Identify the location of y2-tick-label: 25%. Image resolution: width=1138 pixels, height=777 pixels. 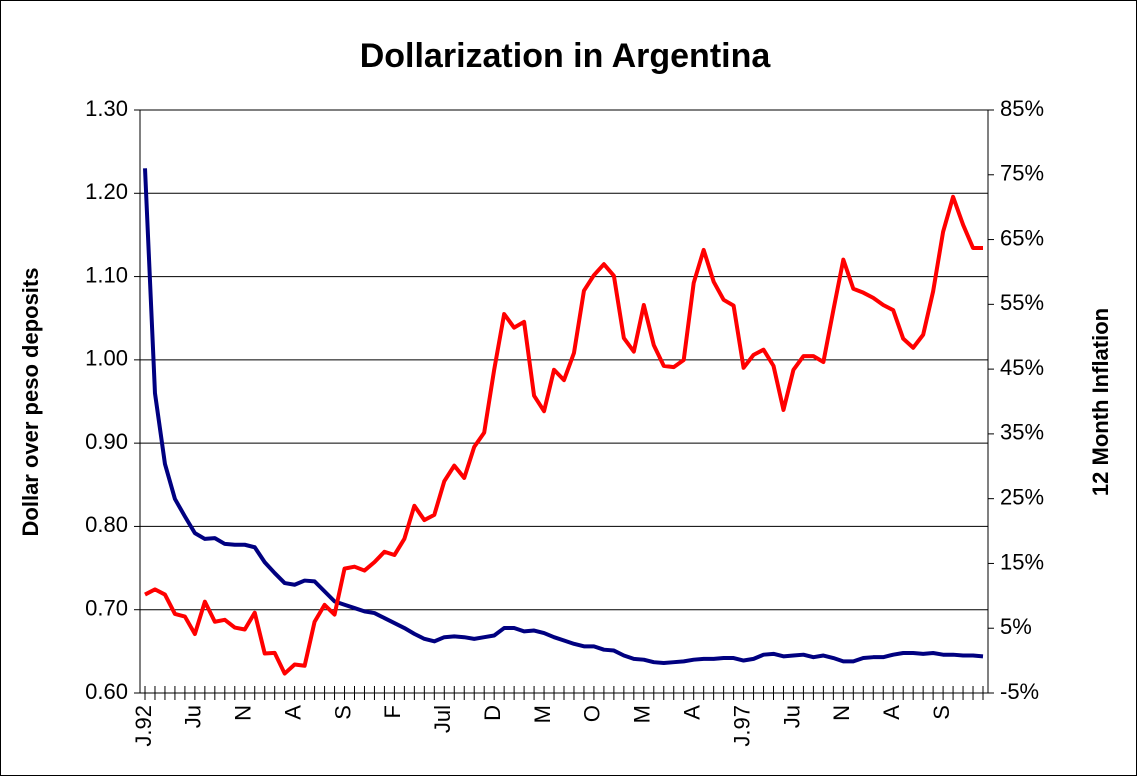
(1022, 496).